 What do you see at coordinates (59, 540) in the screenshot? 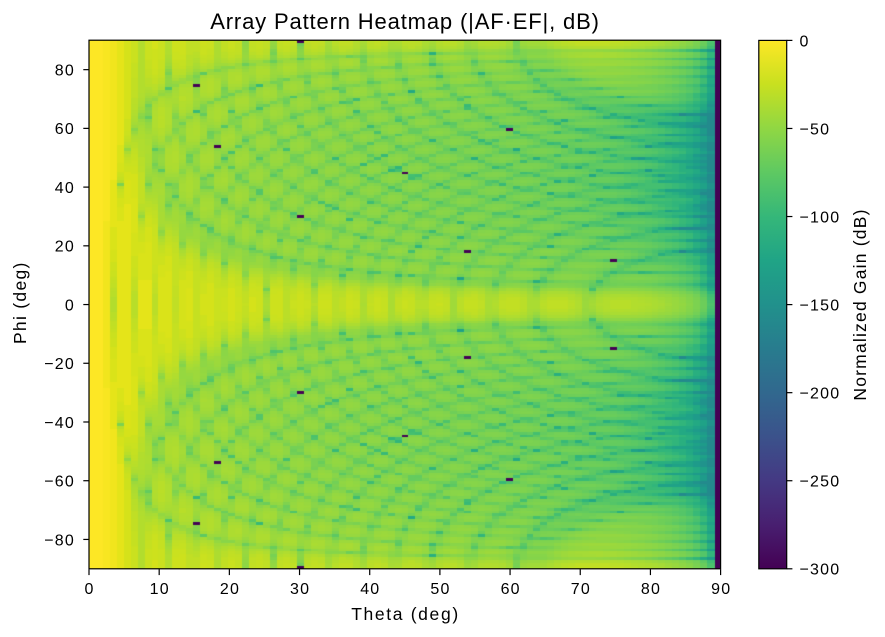
I see `svg-text: −80` at bounding box center [59, 540].